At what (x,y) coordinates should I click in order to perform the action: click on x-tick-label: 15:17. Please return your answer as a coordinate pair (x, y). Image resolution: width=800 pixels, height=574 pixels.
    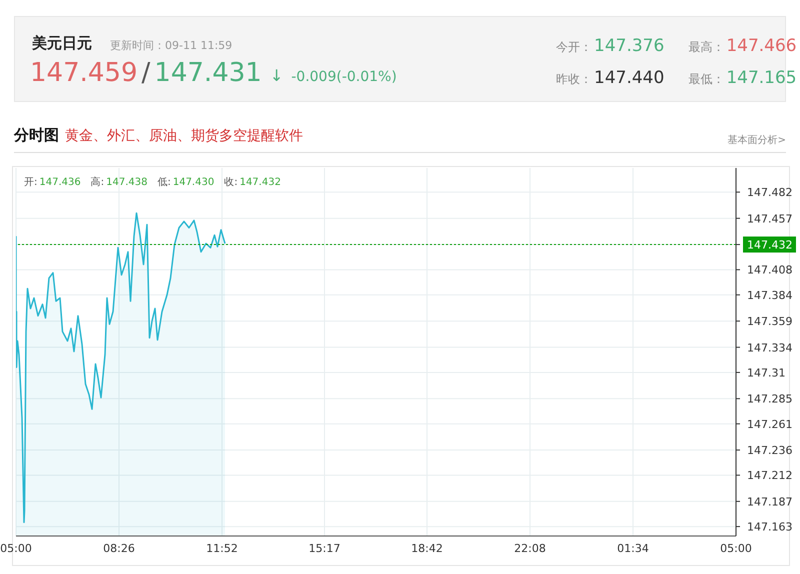
    Looking at the image, I should click on (324, 548).